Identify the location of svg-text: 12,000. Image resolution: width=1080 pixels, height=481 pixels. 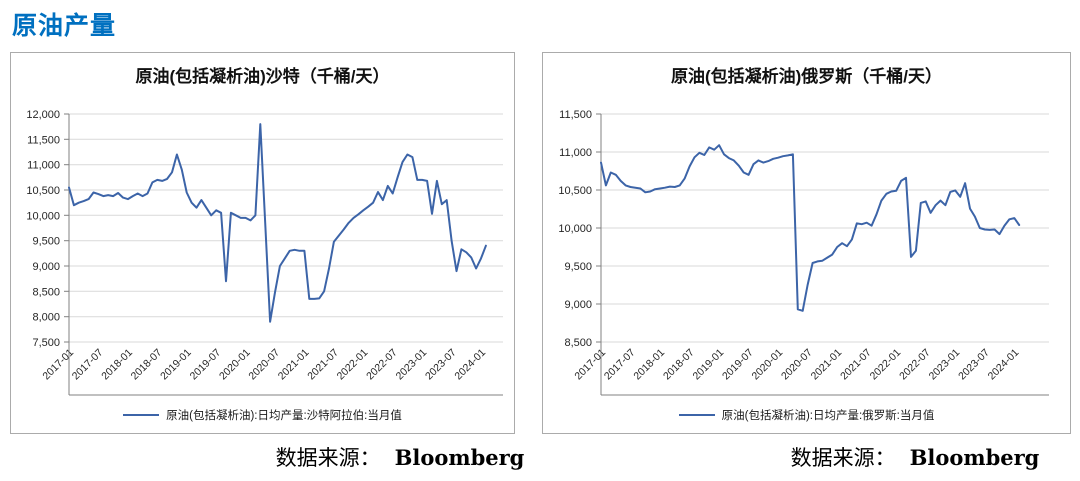
(43, 115).